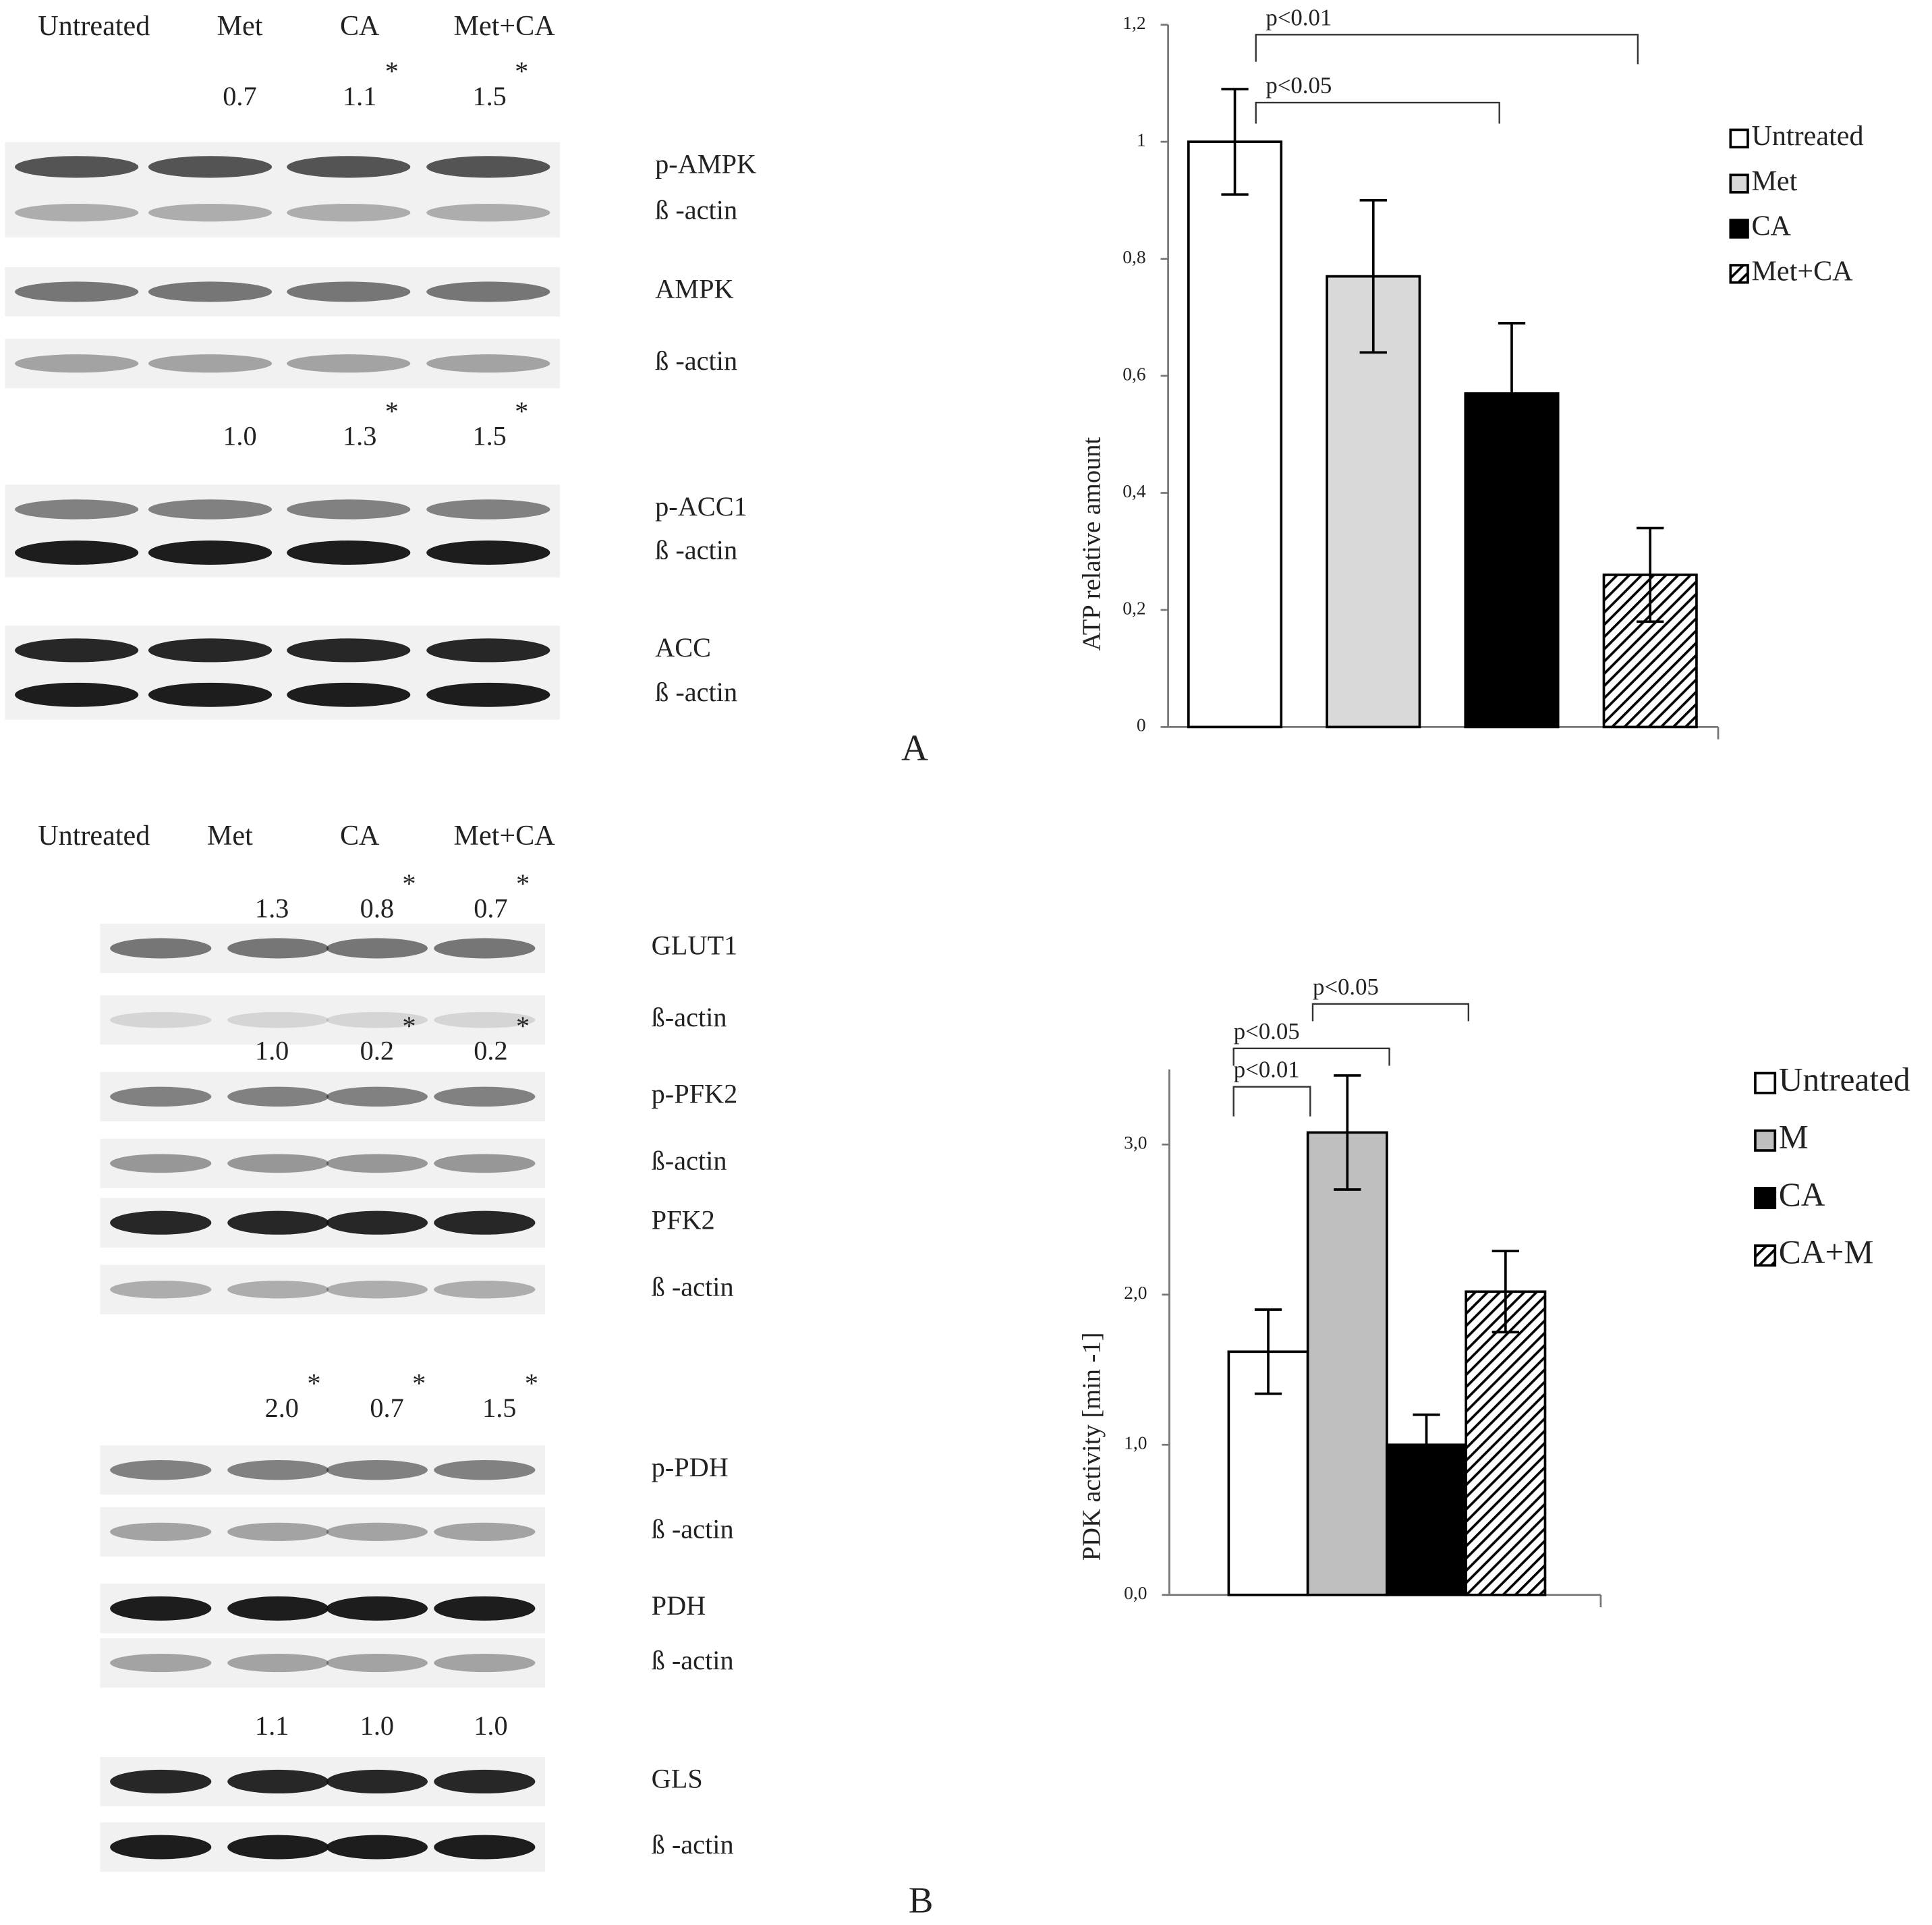 This screenshot has height=1925, width=1932. Describe the element at coordinates (695, 945) in the screenshot. I see `band-label: GLUT1` at that location.